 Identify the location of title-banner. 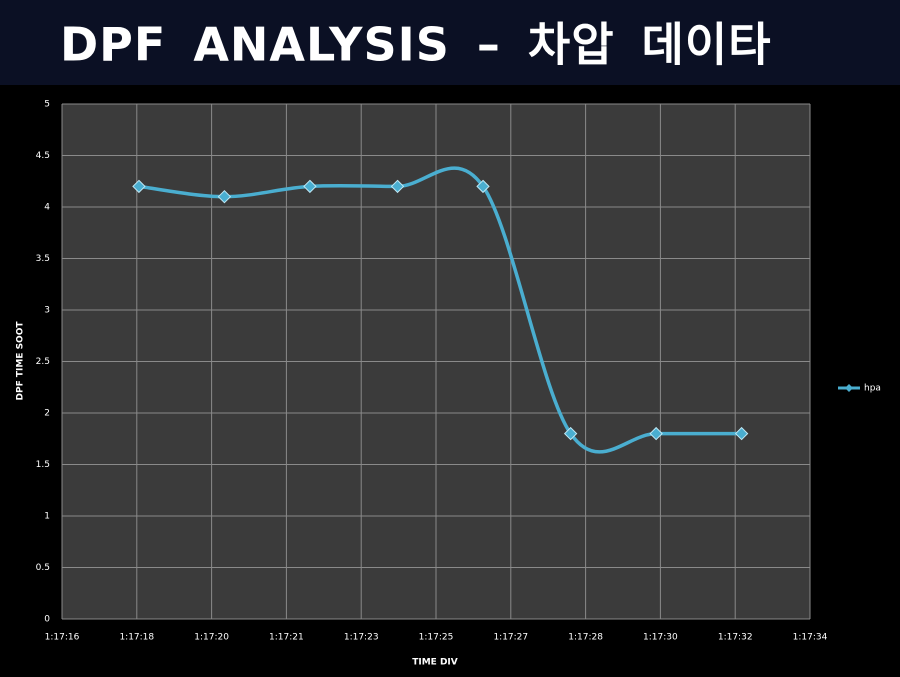
(450, 42).